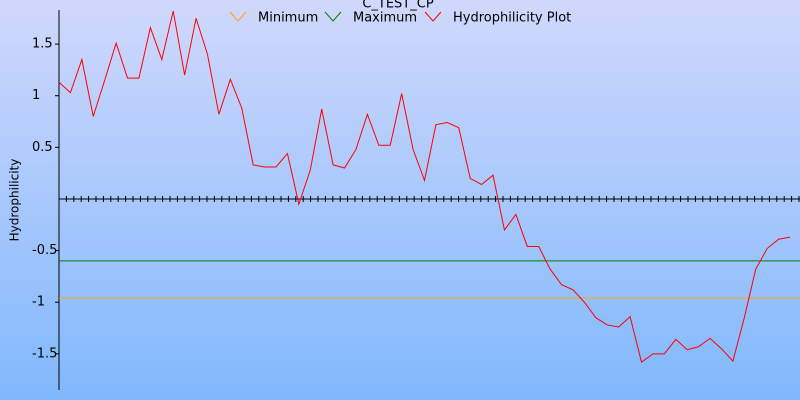 The image size is (800, 400). What do you see at coordinates (398, 6) in the screenshot?
I see `chart-title: C_TEST_CP` at bounding box center [398, 6].